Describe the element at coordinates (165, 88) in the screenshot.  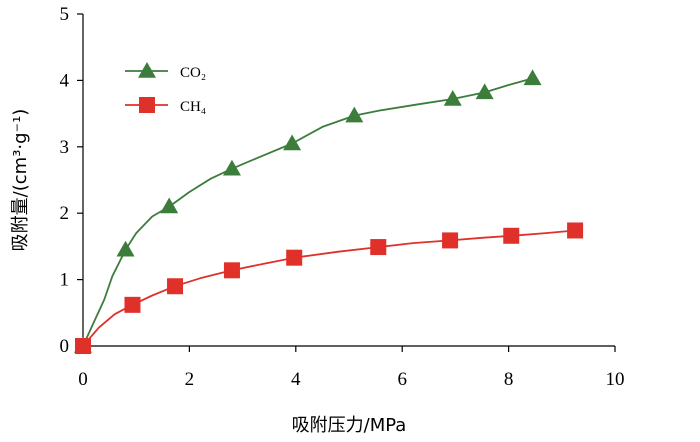
I see `legend: CO₂ CH₄` at that location.